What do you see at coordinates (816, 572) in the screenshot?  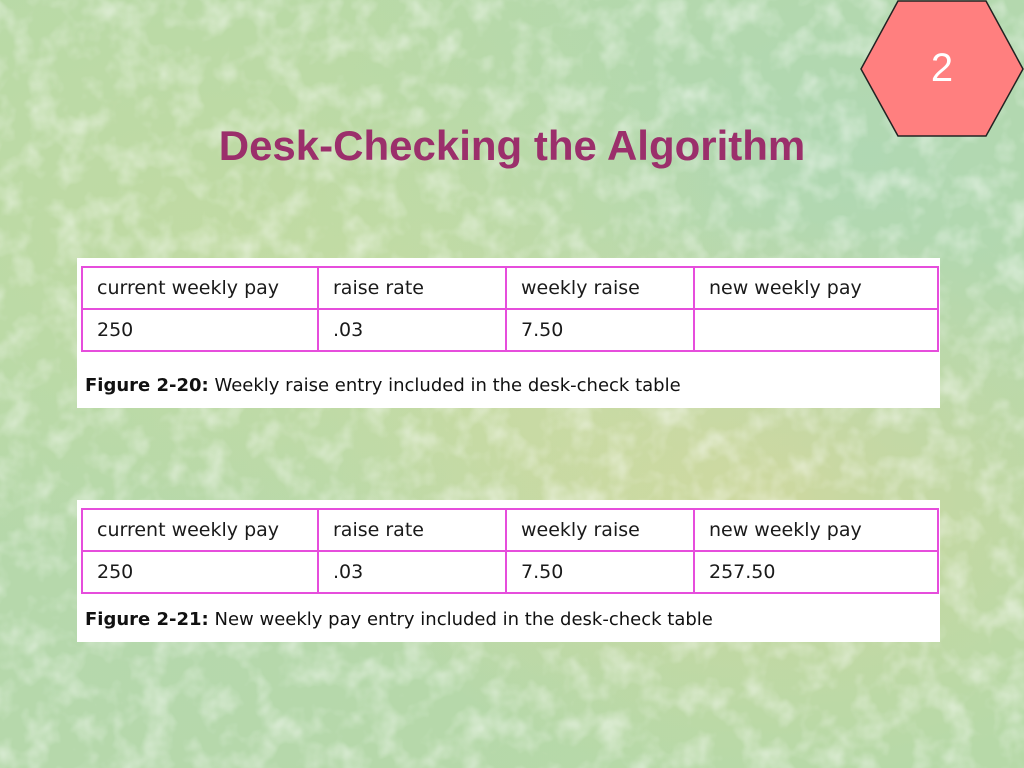 I see `table-cell: 257.50` at bounding box center [816, 572].